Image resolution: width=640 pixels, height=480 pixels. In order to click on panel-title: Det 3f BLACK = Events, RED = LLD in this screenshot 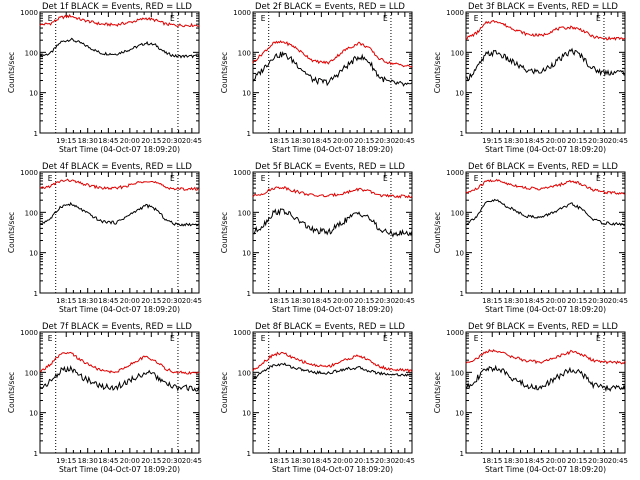, I will do `click(543, 7)`.